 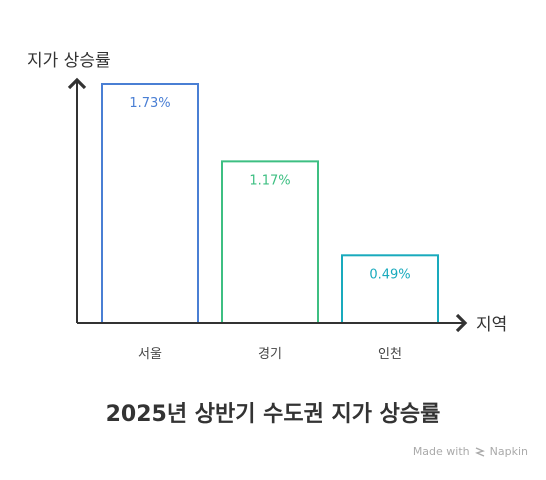 What do you see at coordinates (69, 61) in the screenshot?
I see `y-axis-label: 지가 상승률` at bounding box center [69, 61].